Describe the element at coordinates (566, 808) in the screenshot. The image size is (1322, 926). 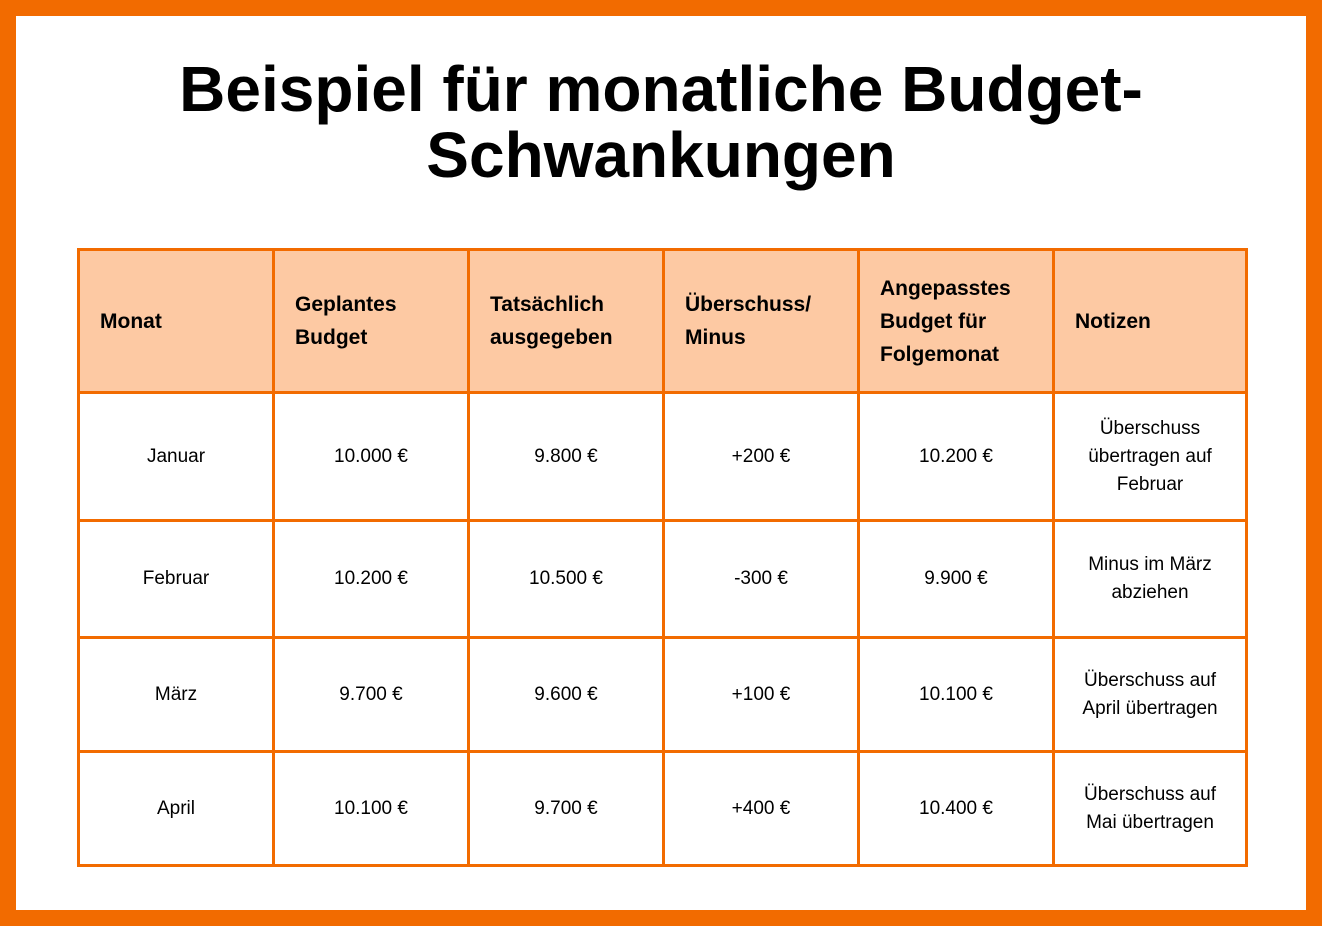
I see `cell-ausgegeben: 9.700 €` at that location.